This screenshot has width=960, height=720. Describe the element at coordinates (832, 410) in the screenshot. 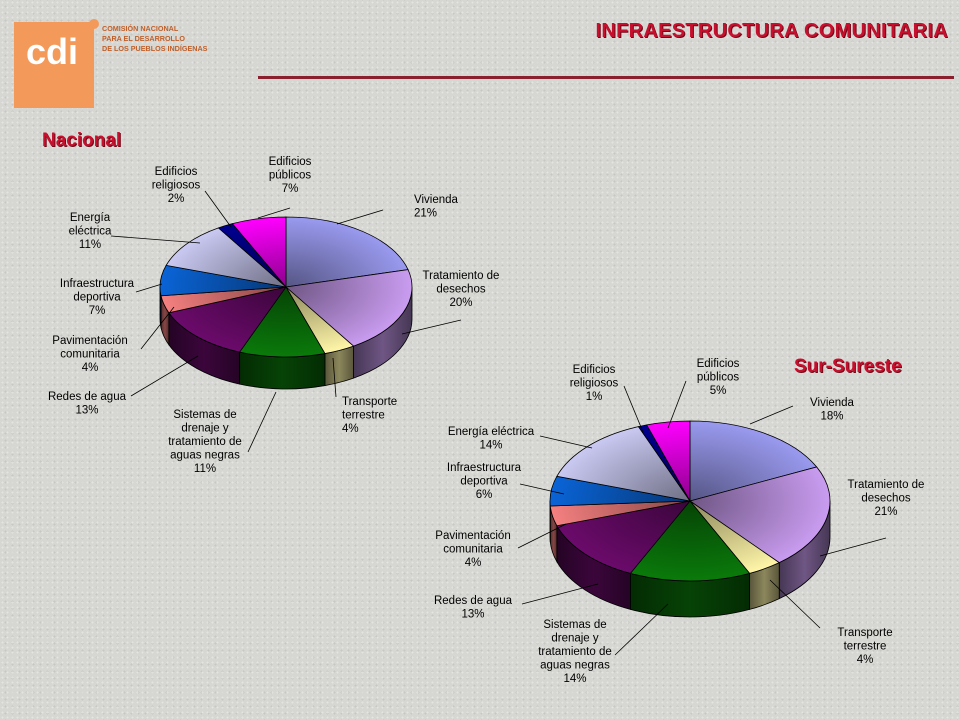

I see `data-label-vivienda: Vivienda 18%` at that location.